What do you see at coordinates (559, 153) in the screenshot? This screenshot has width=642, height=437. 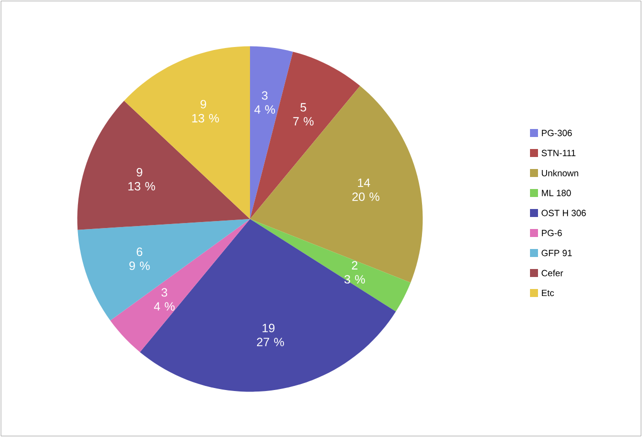 I see `legend-label: STN-111` at bounding box center [559, 153].